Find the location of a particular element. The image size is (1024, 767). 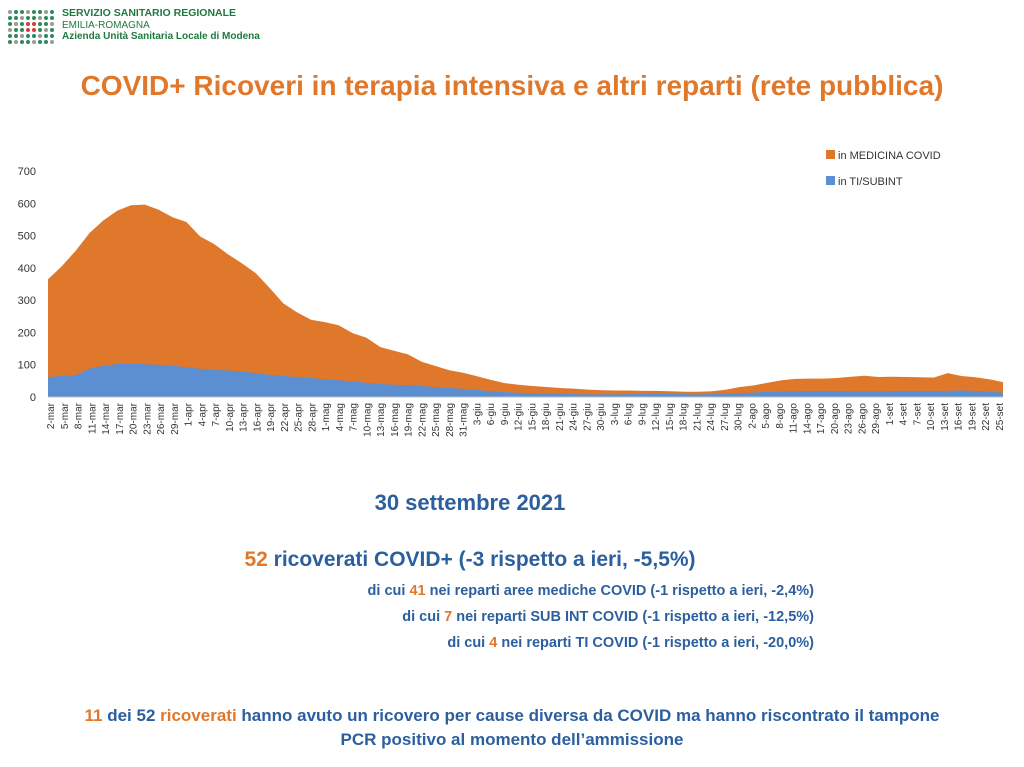

x-tick-label: 19-apr is located at coordinates (271, 417).